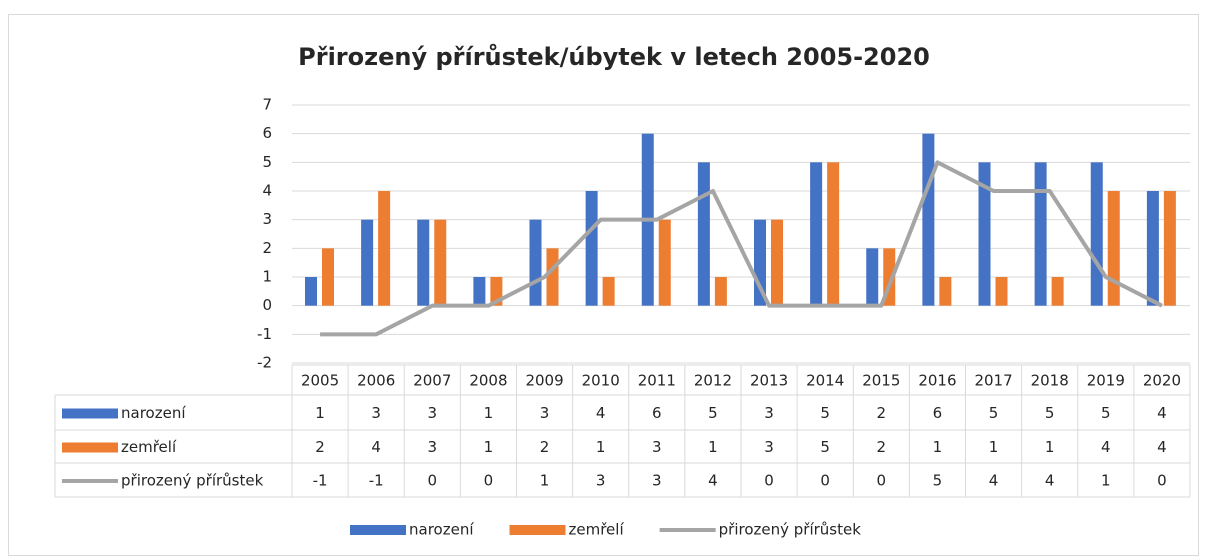 The width and height of the screenshot is (1205, 560). Describe the element at coordinates (192, 481) in the screenshot. I see `table-series-name: přirozený přírůstek` at that location.